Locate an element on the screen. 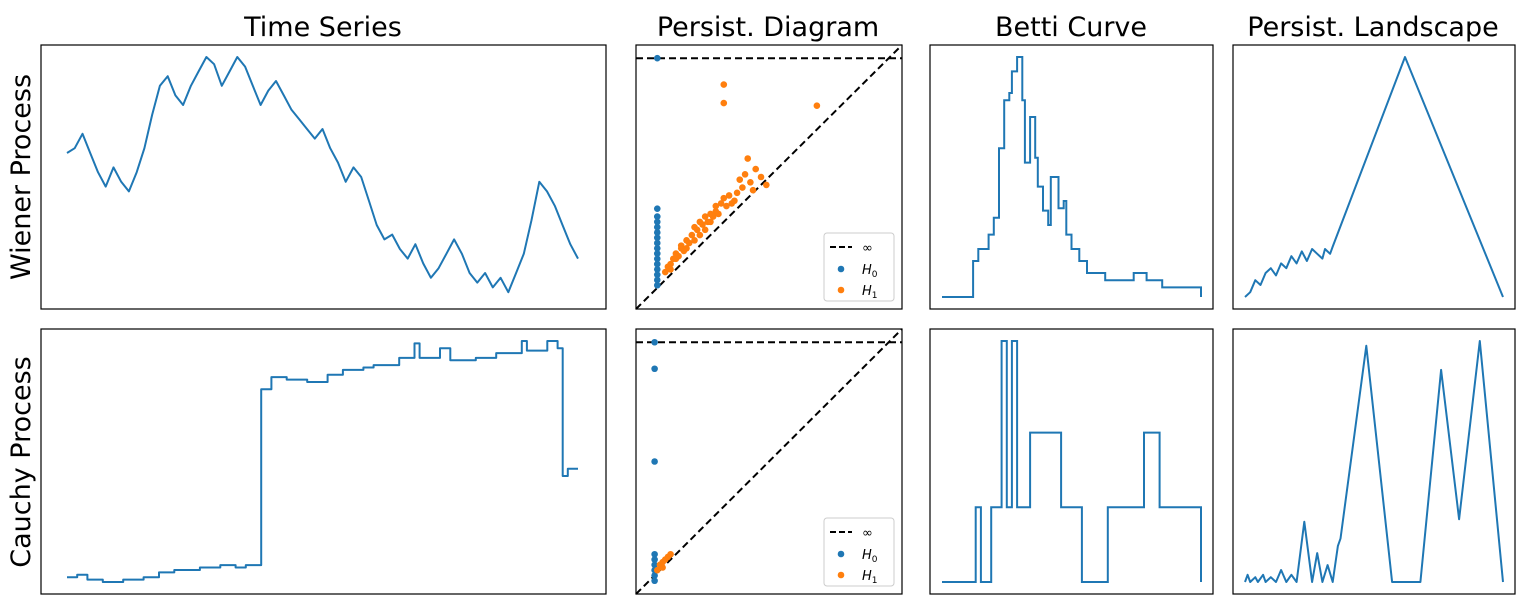  title-betti-curve: Betti Curve is located at coordinates (1071, 27).